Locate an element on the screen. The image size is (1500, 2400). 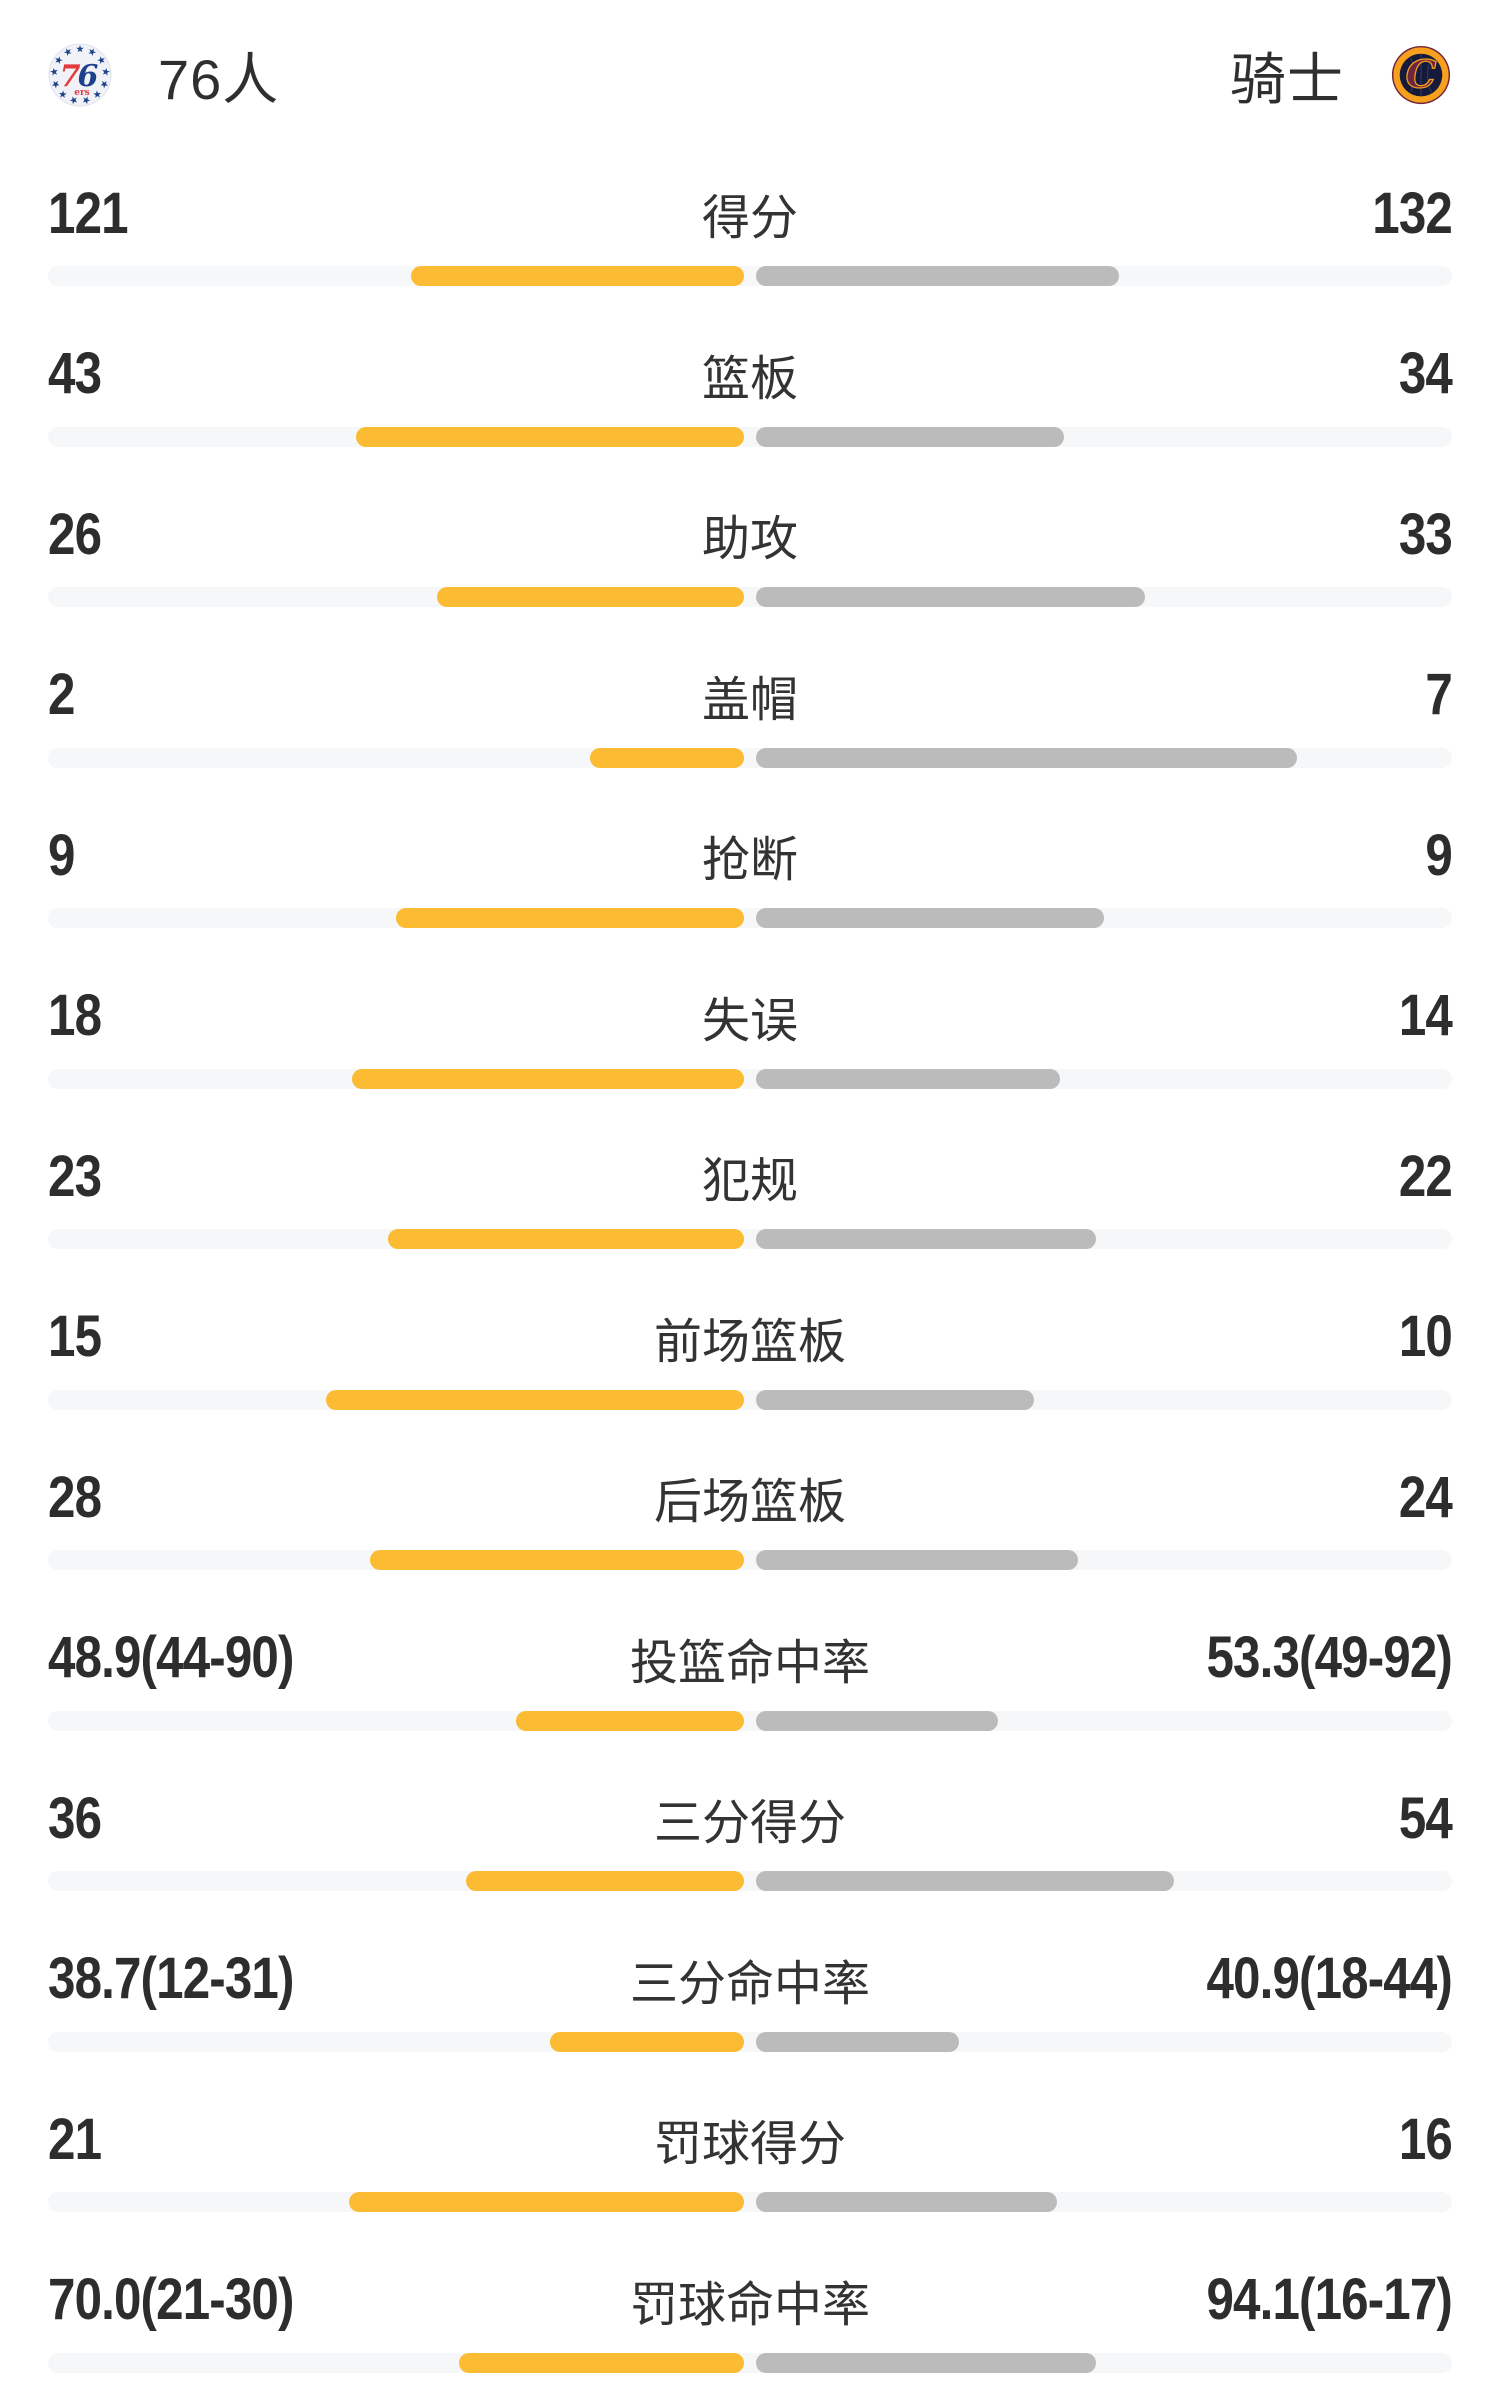
svg-text: 76 is located at coordinates (79, 76).